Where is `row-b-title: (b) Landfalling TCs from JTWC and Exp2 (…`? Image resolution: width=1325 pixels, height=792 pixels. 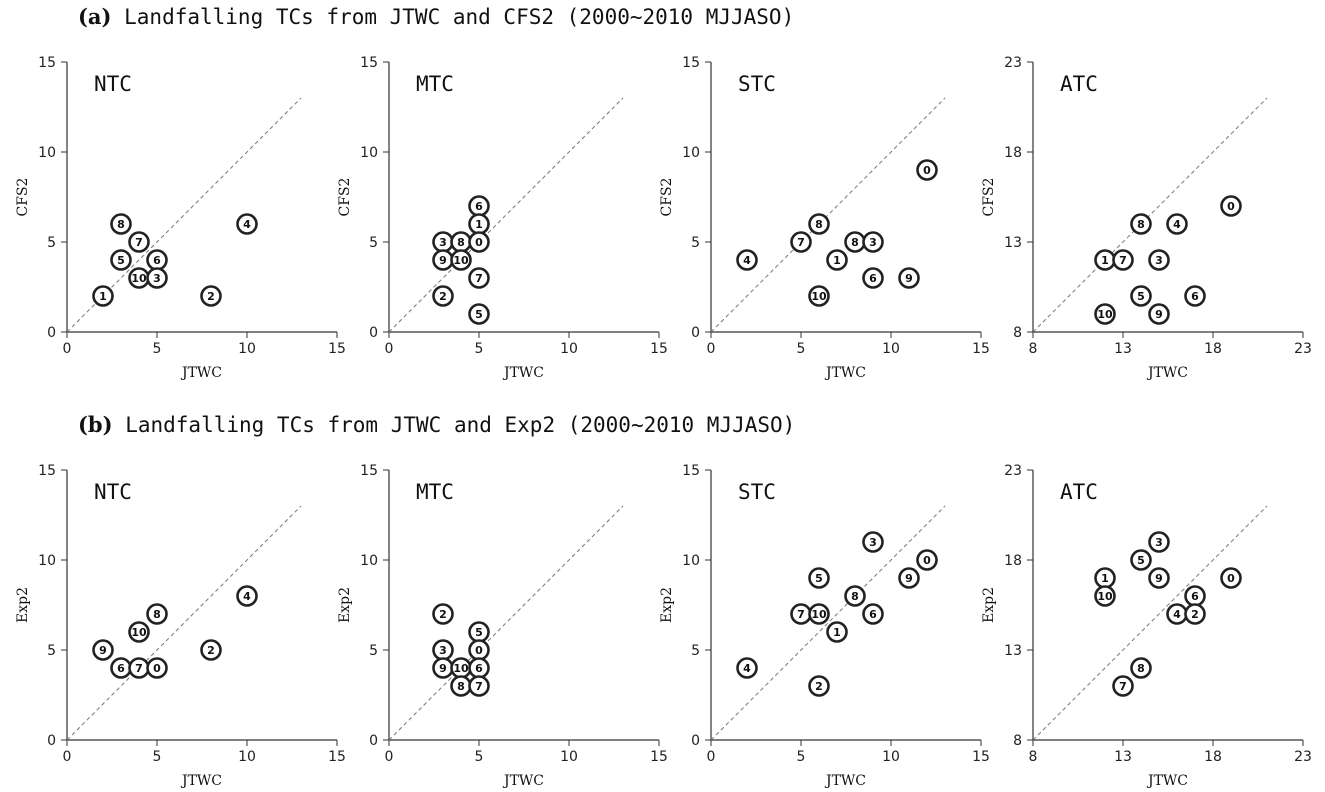
row-b-title: (b) Landfalling TCs from JTWC and Exp2 (… is located at coordinates (436, 424).